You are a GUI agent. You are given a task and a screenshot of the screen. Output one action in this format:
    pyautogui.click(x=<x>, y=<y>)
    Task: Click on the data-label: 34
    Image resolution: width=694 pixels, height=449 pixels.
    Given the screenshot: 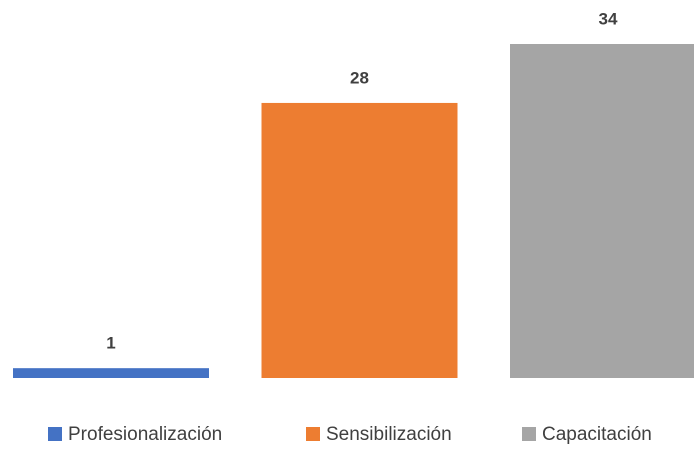 What is the action you would take?
    pyautogui.click(x=608, y=18)
    